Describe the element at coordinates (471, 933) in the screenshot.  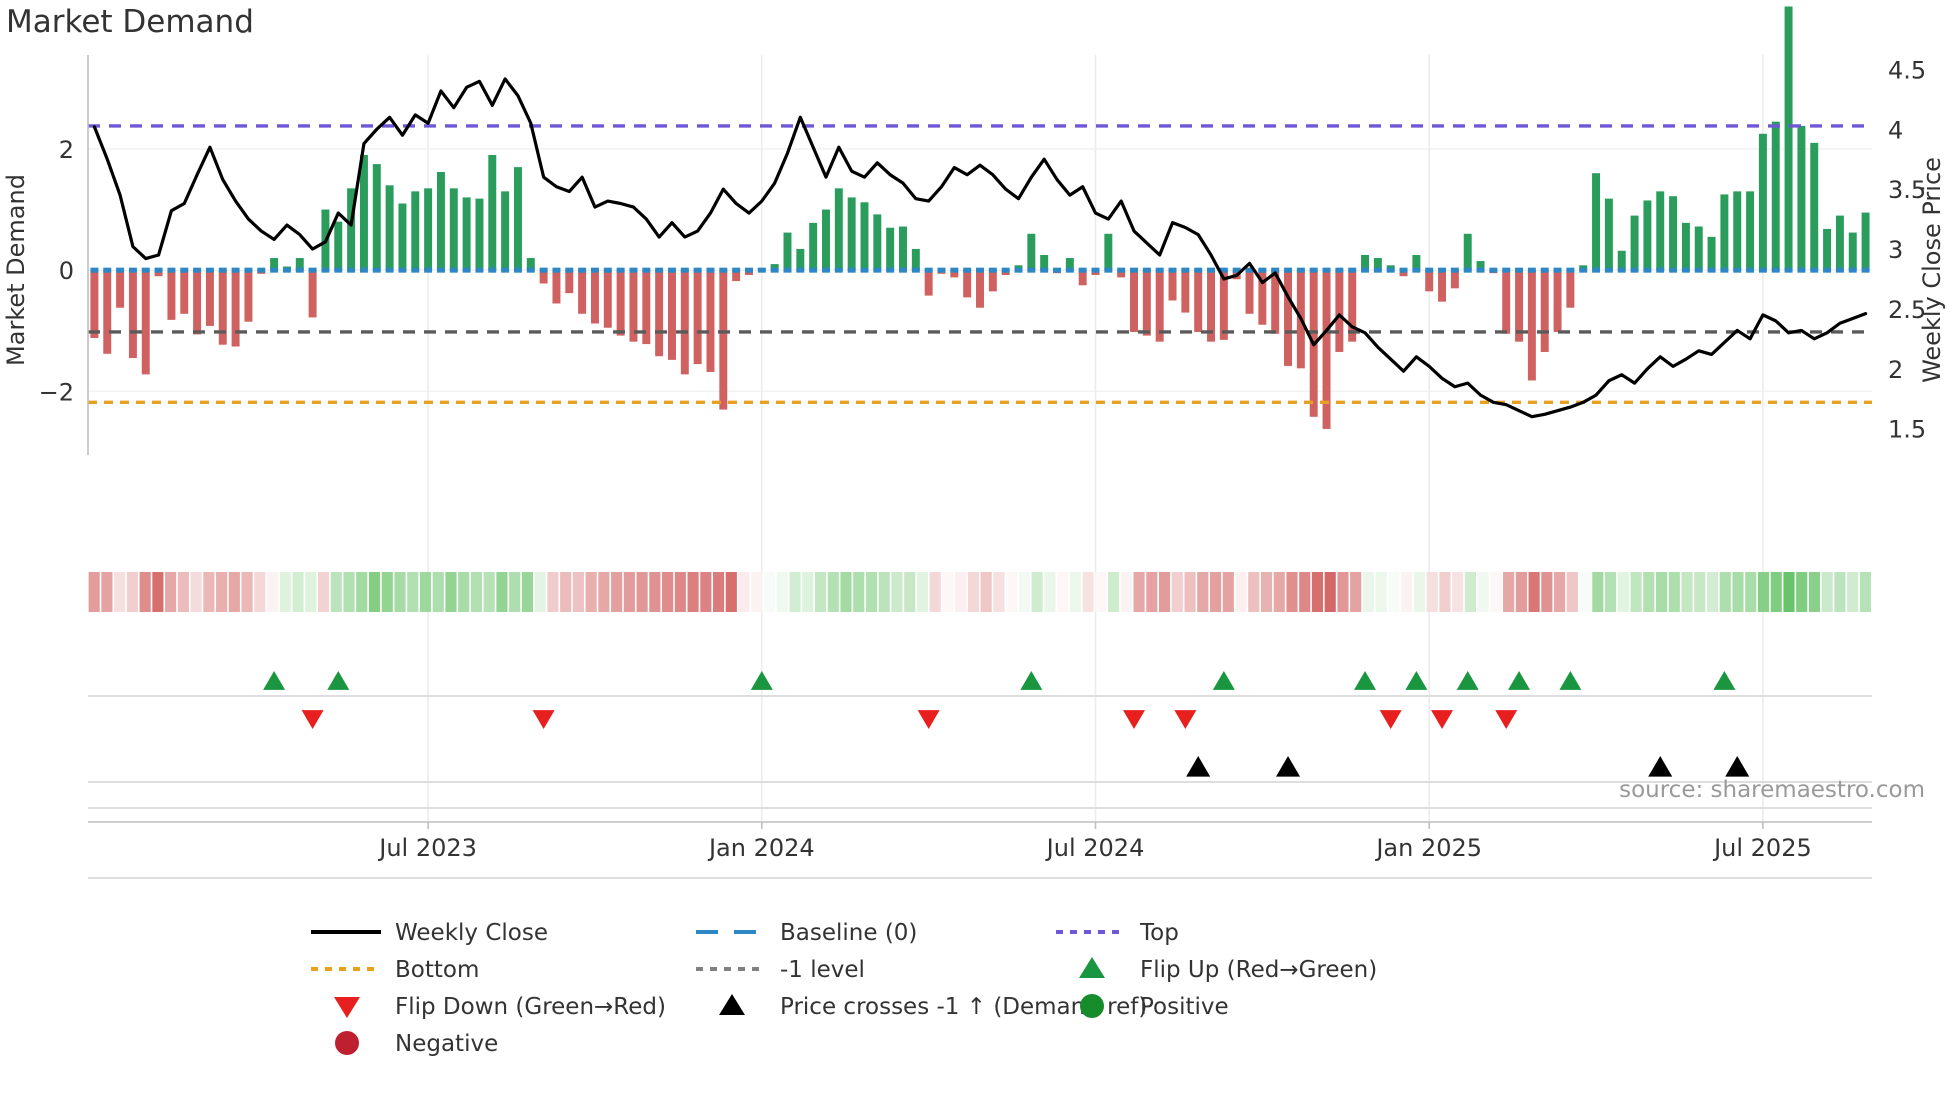
I see `legend-label: Weekly Close` at that location.